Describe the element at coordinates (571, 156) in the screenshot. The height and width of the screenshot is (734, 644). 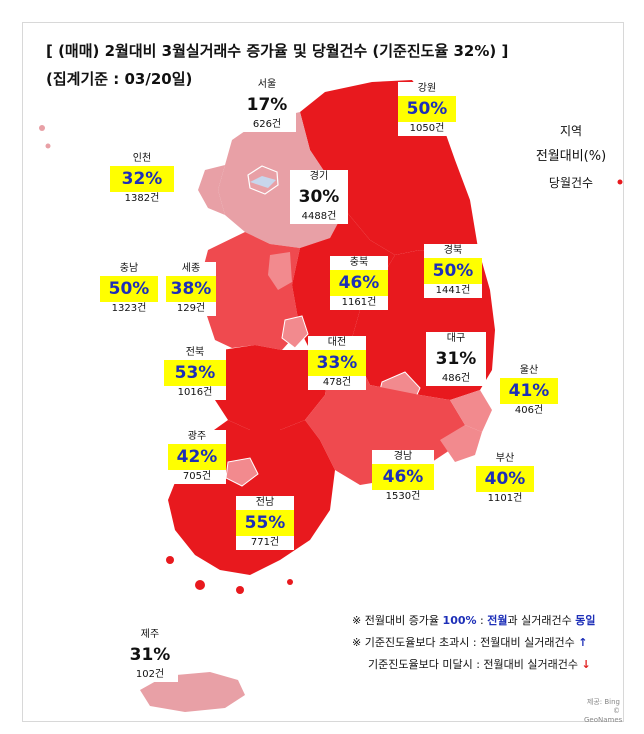
I see `legend-line-pct: 전월대비(%)` at that location.